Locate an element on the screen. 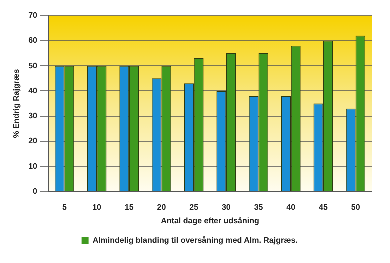 Image resolution: width=390 pixels, height=263 pixels. y-tick-label: 10 is located at coordinates (33, 166).